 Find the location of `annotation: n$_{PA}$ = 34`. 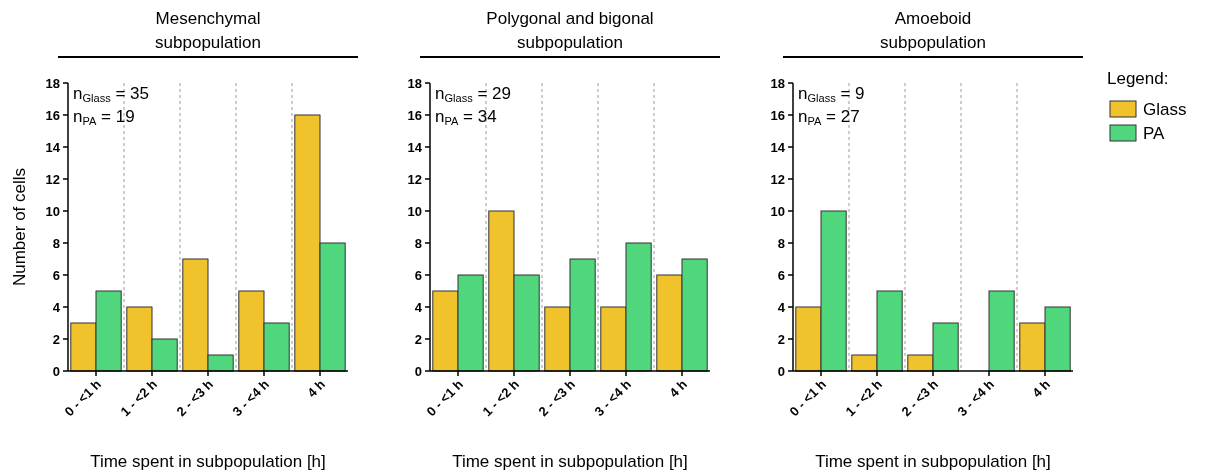

annotation: n$_{PA}$ = 34 is located at coordinates (466, 117).